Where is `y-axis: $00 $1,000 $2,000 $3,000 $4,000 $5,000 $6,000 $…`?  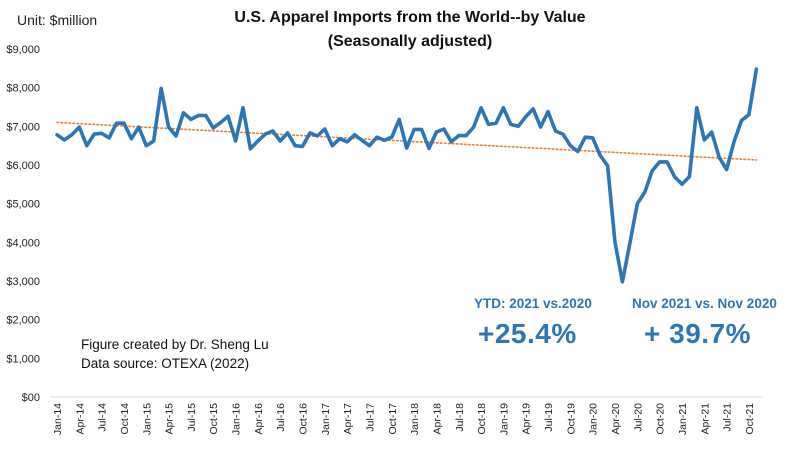
y-axis: $00 $1,000 $2,000 $3,000 $4,000 $5,000 $6,000 $… is located at coordinates (23, 224).